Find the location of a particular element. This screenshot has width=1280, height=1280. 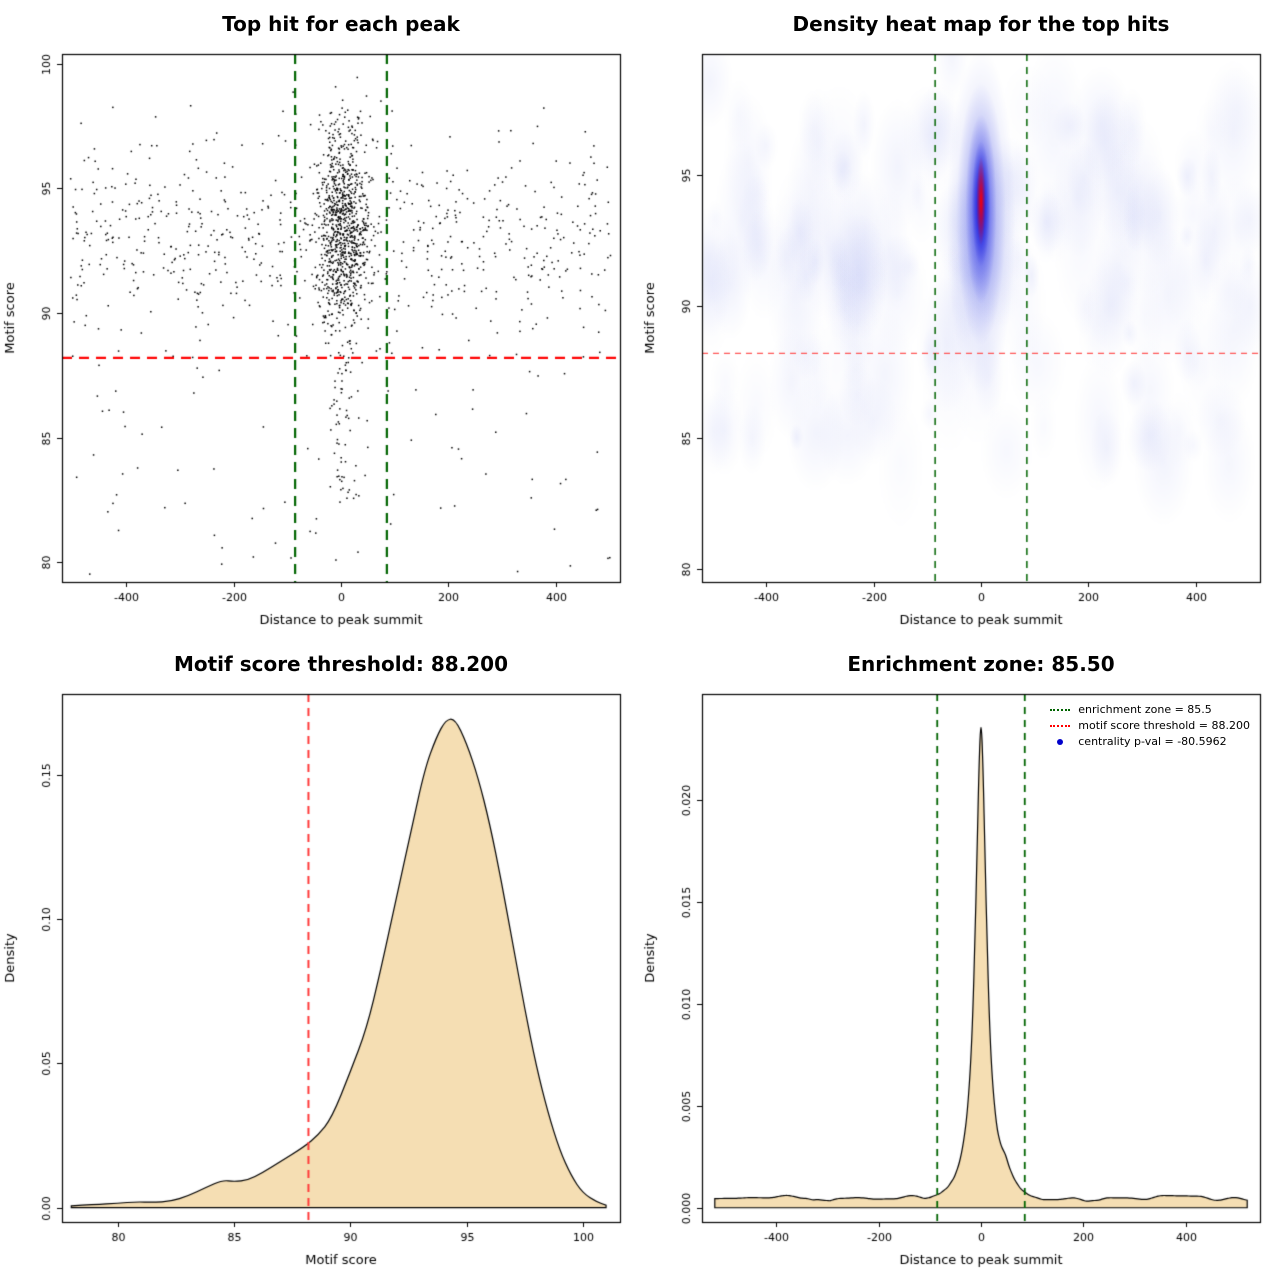

enrichment-zone-line-swatch is located at coordinates (1060, 710).